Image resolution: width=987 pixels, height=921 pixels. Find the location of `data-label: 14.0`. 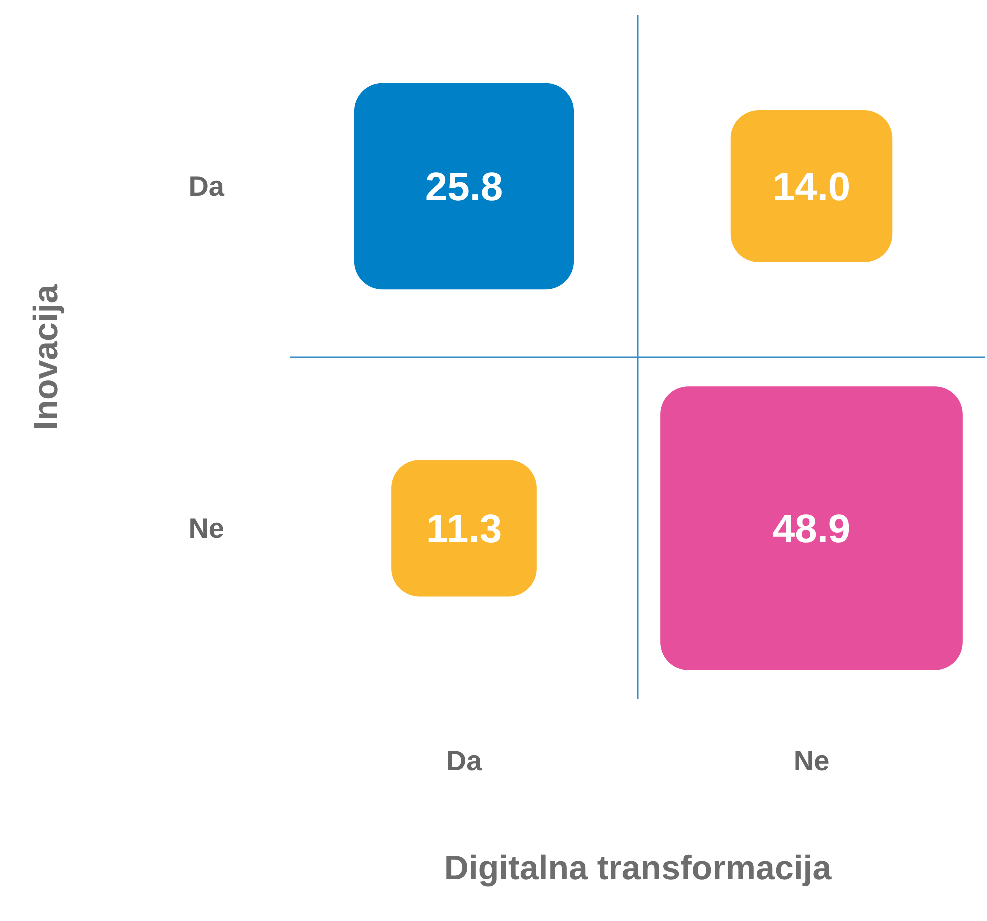

data-label: 14.0 is located at coordinates (811, 188).